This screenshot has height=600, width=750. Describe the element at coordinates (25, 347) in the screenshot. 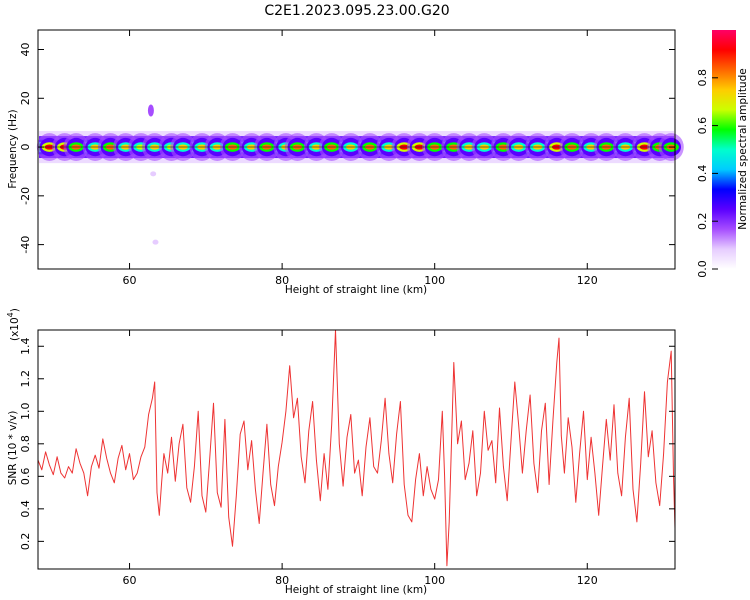

I see `snr-y-tick-label: 1.4` at that location.